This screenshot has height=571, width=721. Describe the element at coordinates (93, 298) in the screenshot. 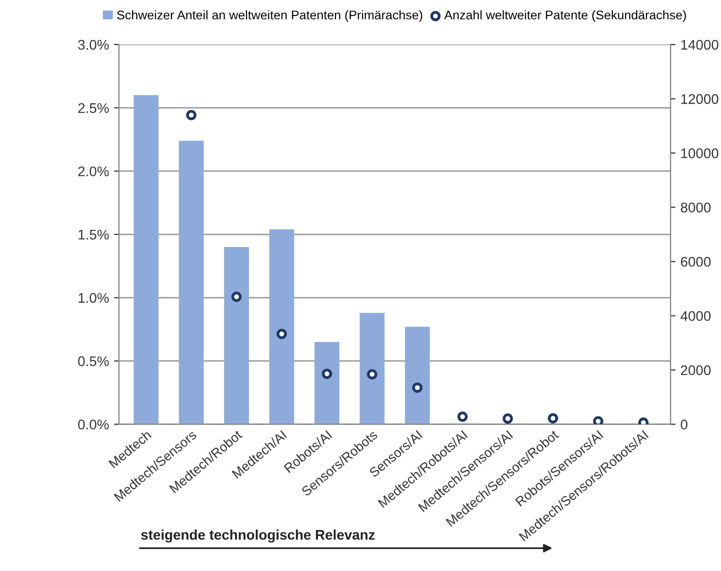

I see `y-tick-label: 1.0%` at that location.